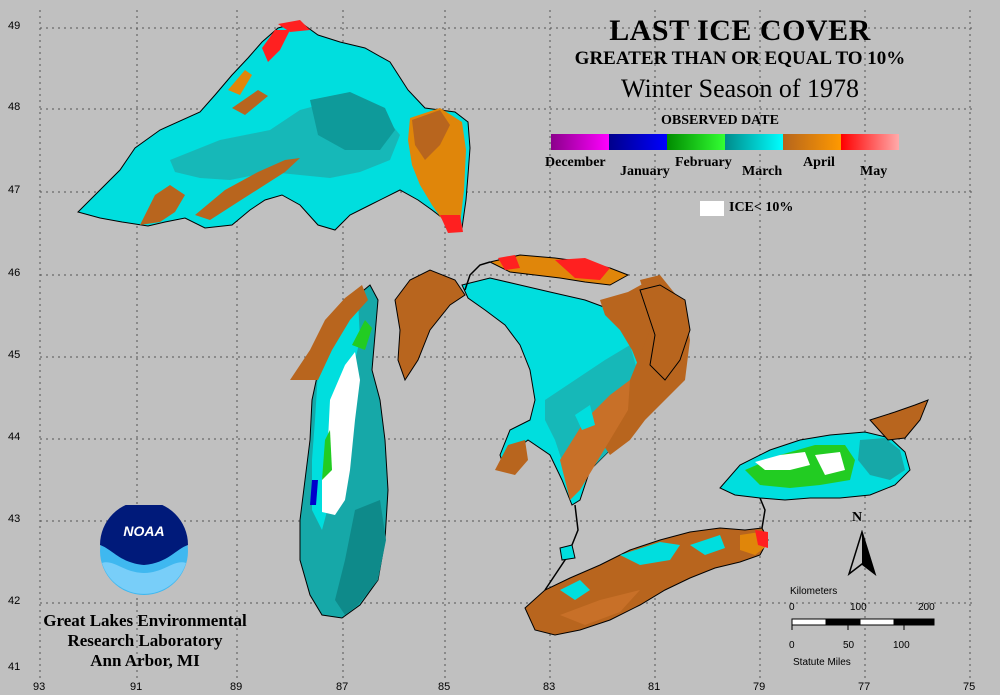  I want to click on lat-label-46: 46, so click(14, 273).